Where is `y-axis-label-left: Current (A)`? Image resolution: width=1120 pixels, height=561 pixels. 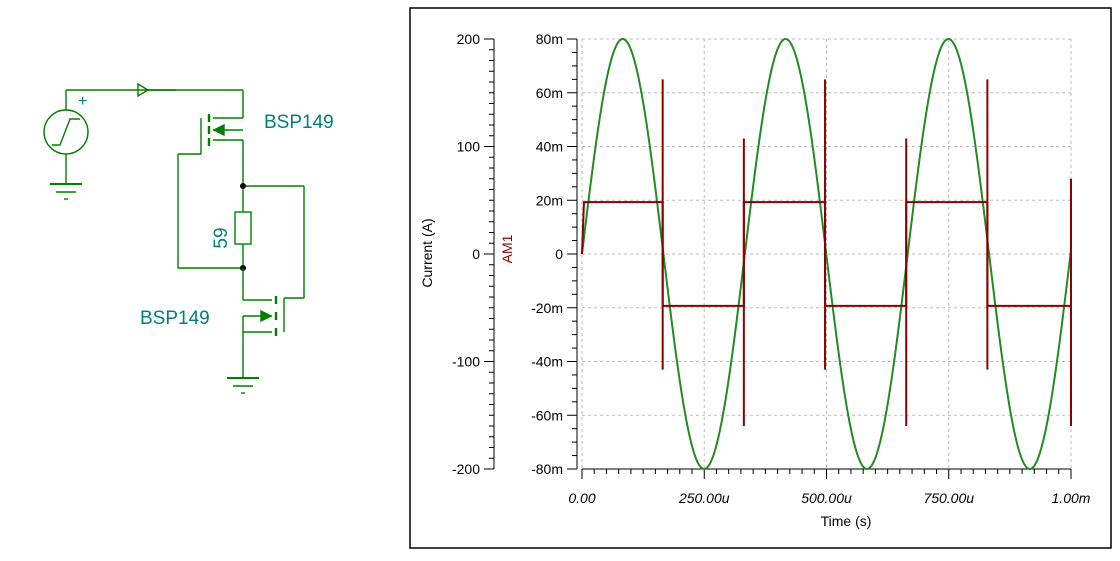
y-axis-label-left: Current (A) is located at coordinates (427, 252).